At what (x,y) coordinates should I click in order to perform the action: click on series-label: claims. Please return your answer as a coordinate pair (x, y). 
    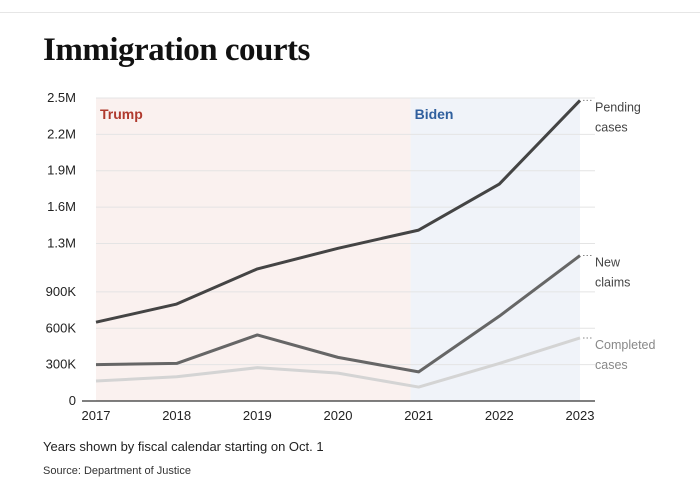
    Looking at the image, I should click on (612, 283).